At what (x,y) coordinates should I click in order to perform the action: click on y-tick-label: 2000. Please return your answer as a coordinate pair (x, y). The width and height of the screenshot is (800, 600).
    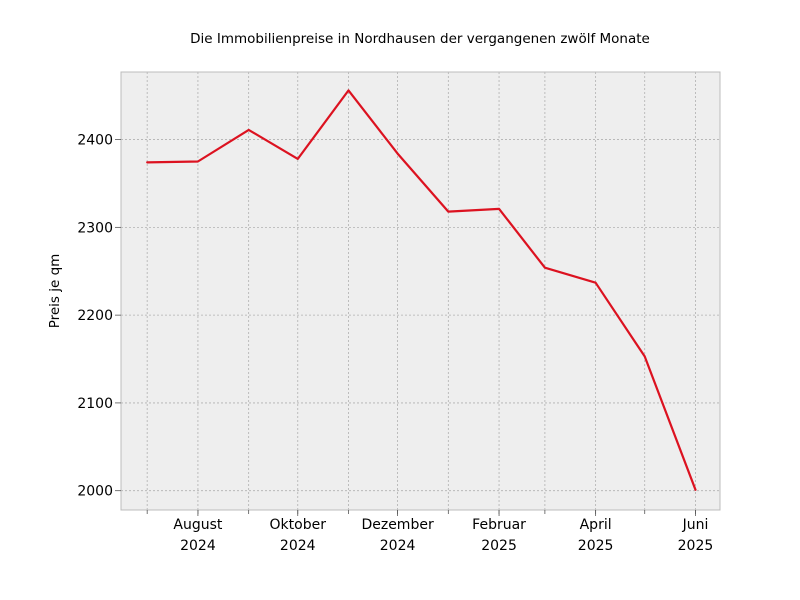
    Looking at the image, I should click on (95, 492).